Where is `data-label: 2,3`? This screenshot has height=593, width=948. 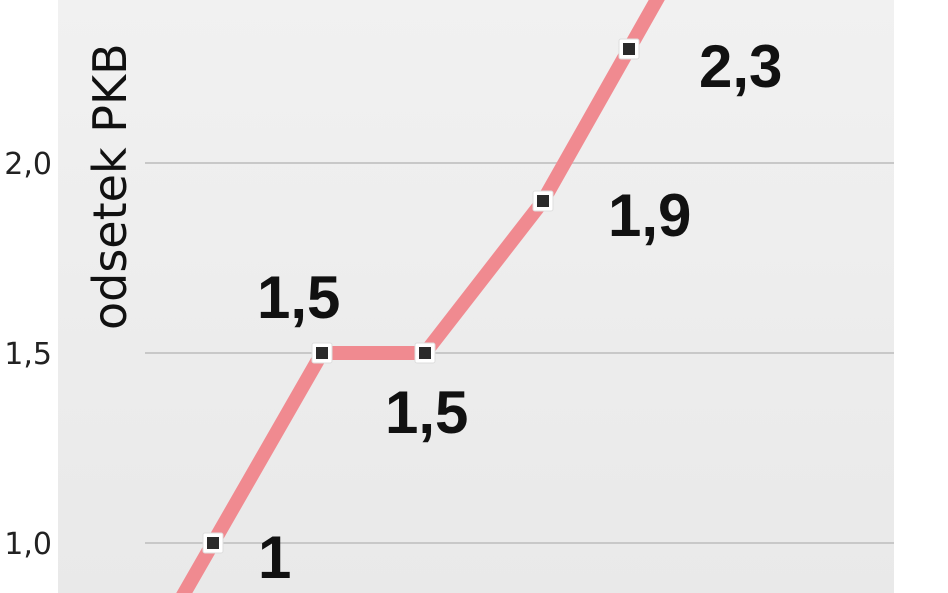 data-label: 2,3 is located at coordinates (740, 66).